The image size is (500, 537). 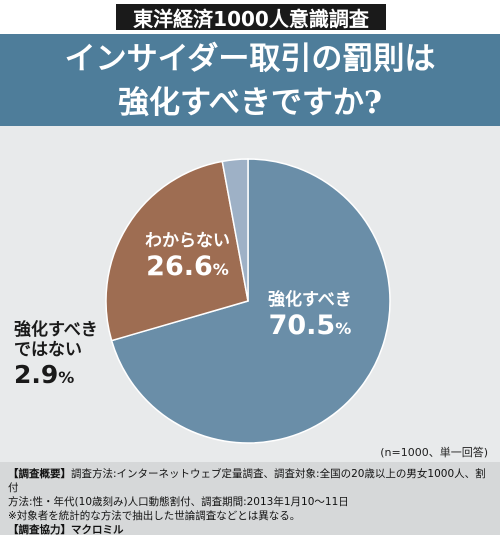 I want to click on slice-name-dewanai-2: ではない, so click(x=48, y=350).